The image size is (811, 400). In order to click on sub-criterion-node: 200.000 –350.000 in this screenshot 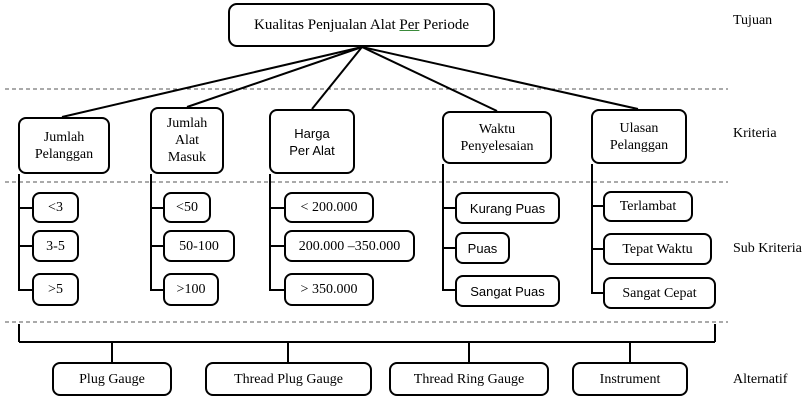, I will do `click(349, 246)`.